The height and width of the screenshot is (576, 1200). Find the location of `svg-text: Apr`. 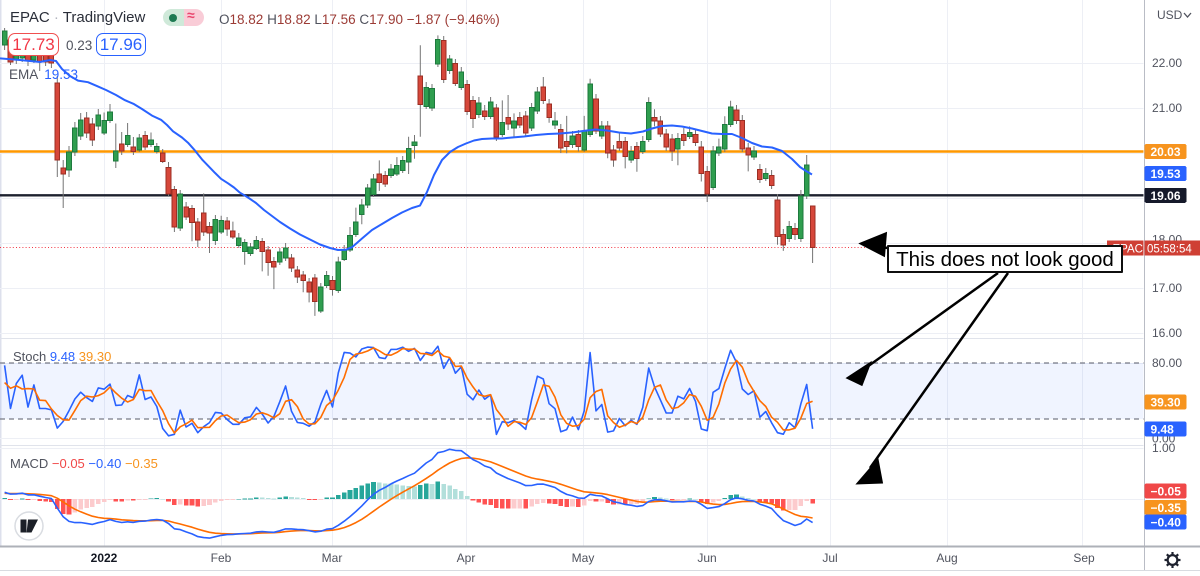

svg-text: Apr is located at coordinates (466, 558).